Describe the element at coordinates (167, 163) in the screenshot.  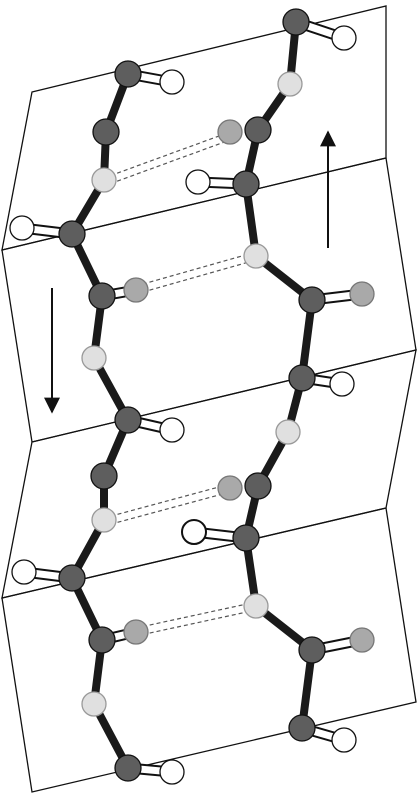
I see `hbond-1b` at that location.